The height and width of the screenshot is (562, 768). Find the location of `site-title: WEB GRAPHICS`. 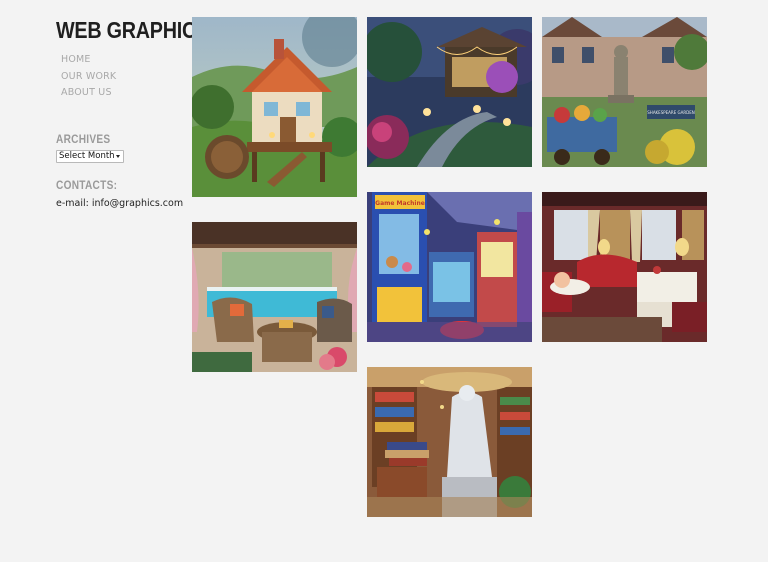

site-title: WEB GRAPHICS is located at coordinates (132, 30).